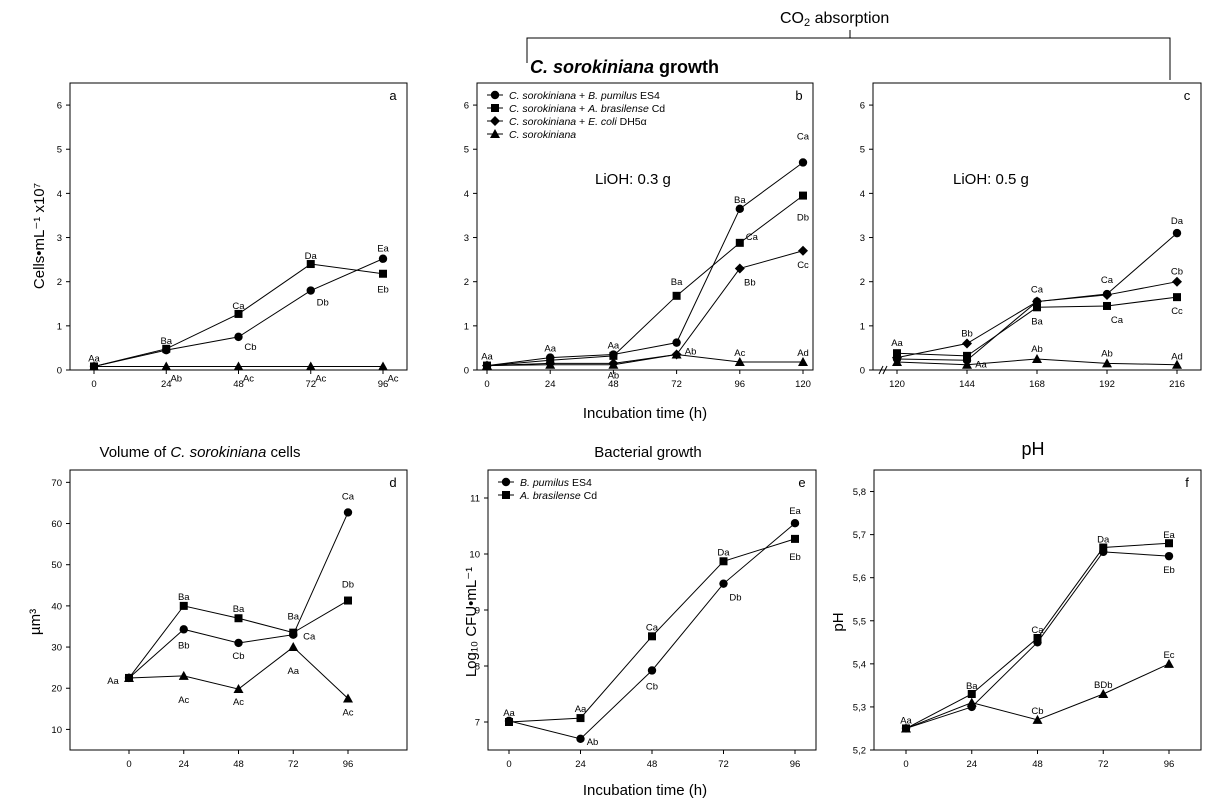 Image resolution: width=1222 pixels, height=802 pixels. Describe the element at coordinates (1107, 384) in the screenshot. I see `x-tick-label: 192` at that location.